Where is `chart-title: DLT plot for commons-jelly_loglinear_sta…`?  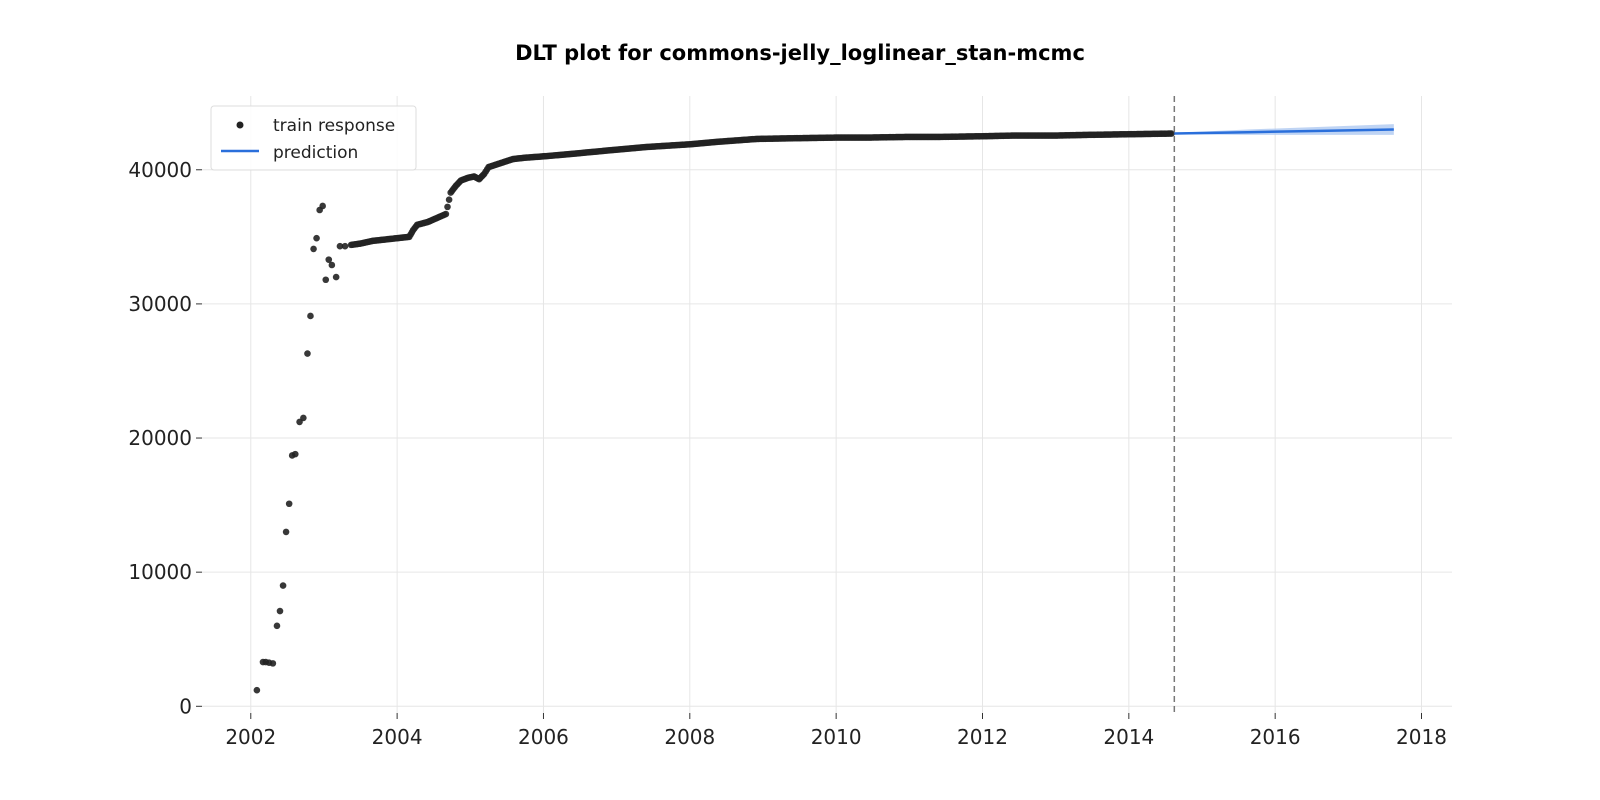 chart-title: DLT plot for commons-jelly_loglinear_sta… is located at coordinates (800, 53).